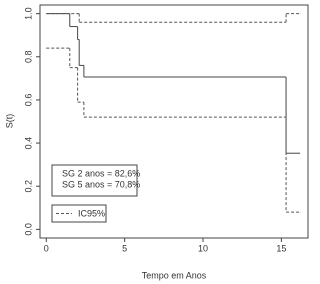  I want to click on legend-box, so click(79, 213).